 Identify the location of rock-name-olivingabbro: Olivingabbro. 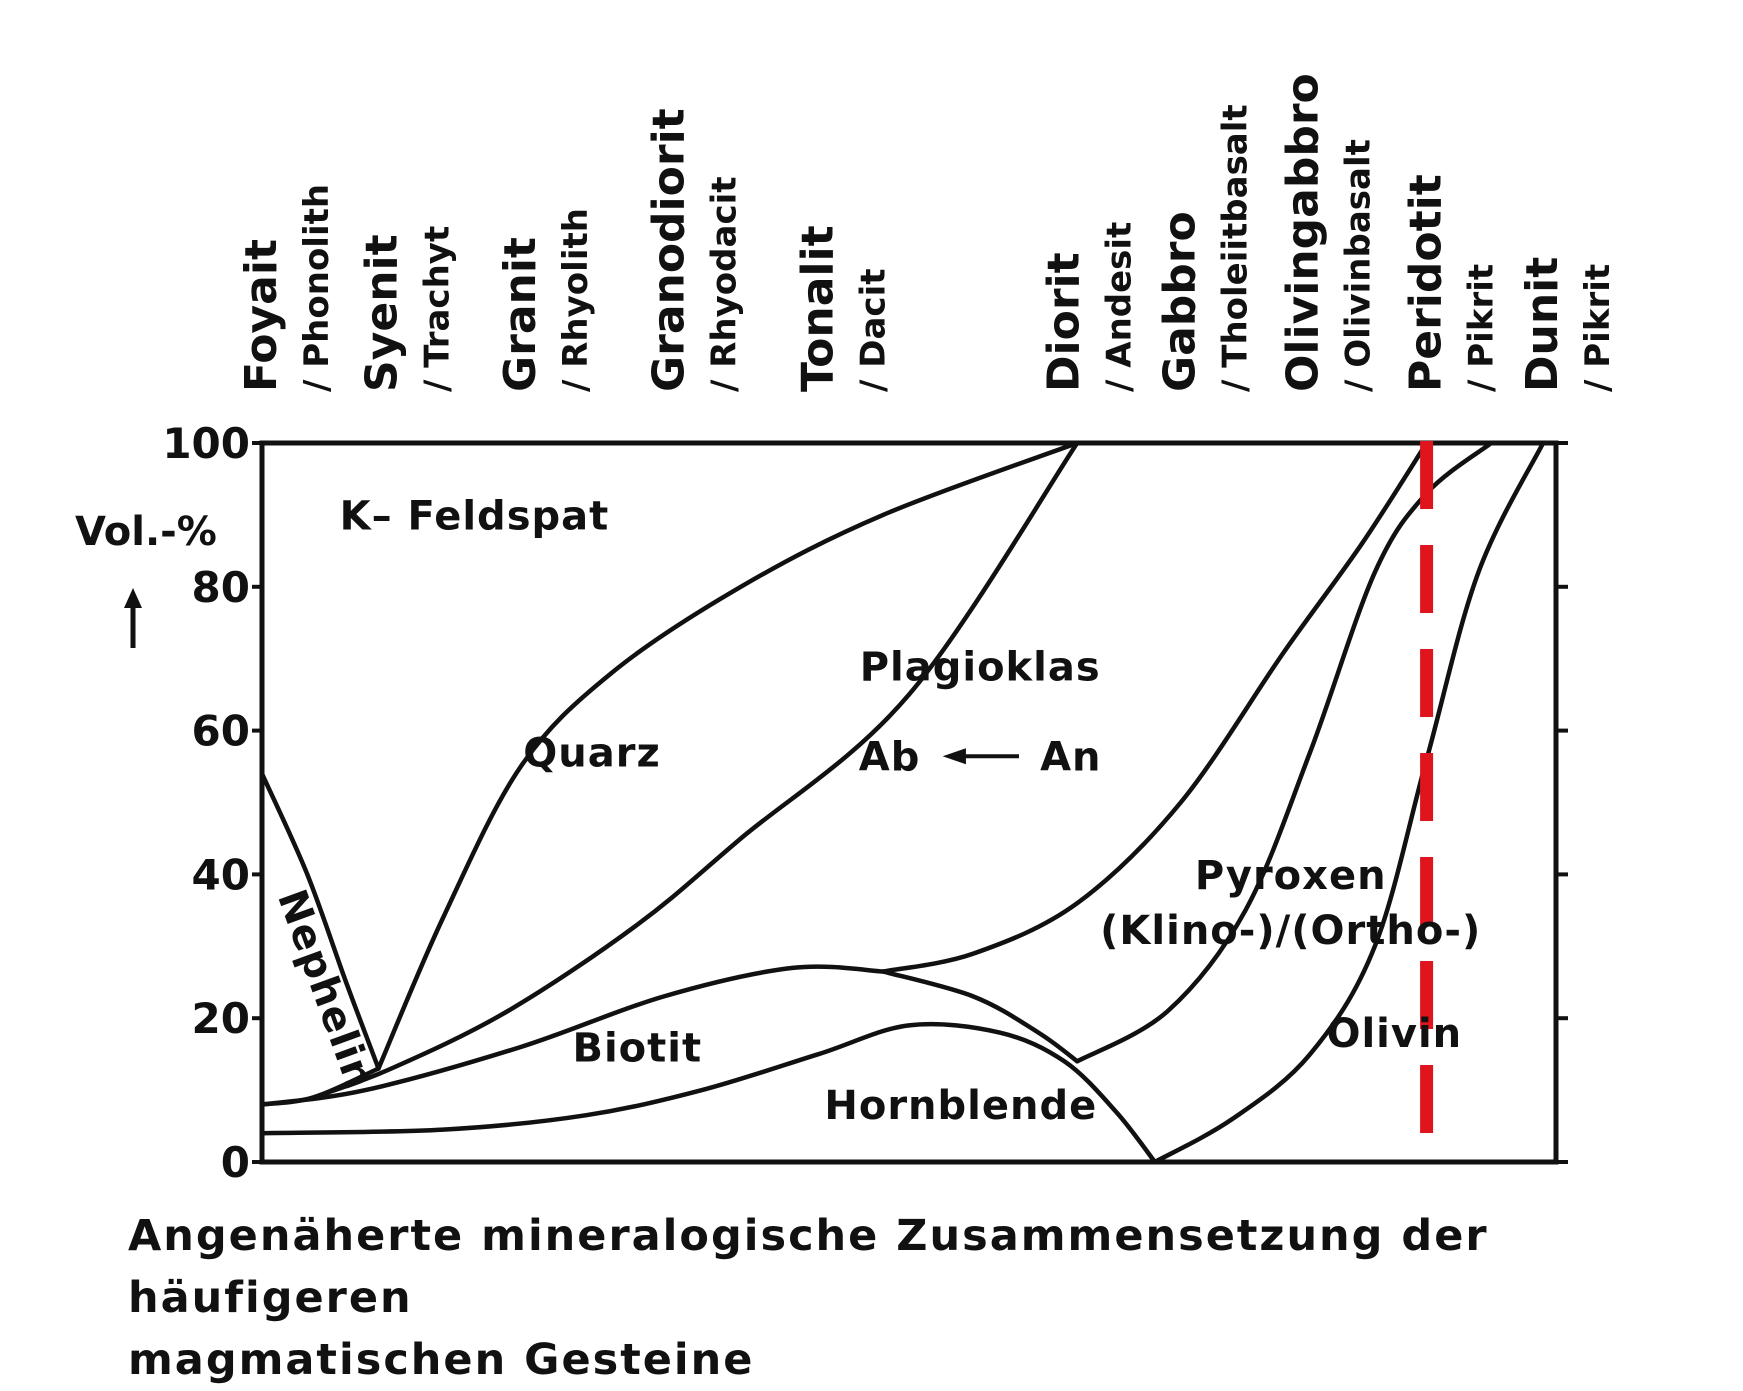
(1303, 232).